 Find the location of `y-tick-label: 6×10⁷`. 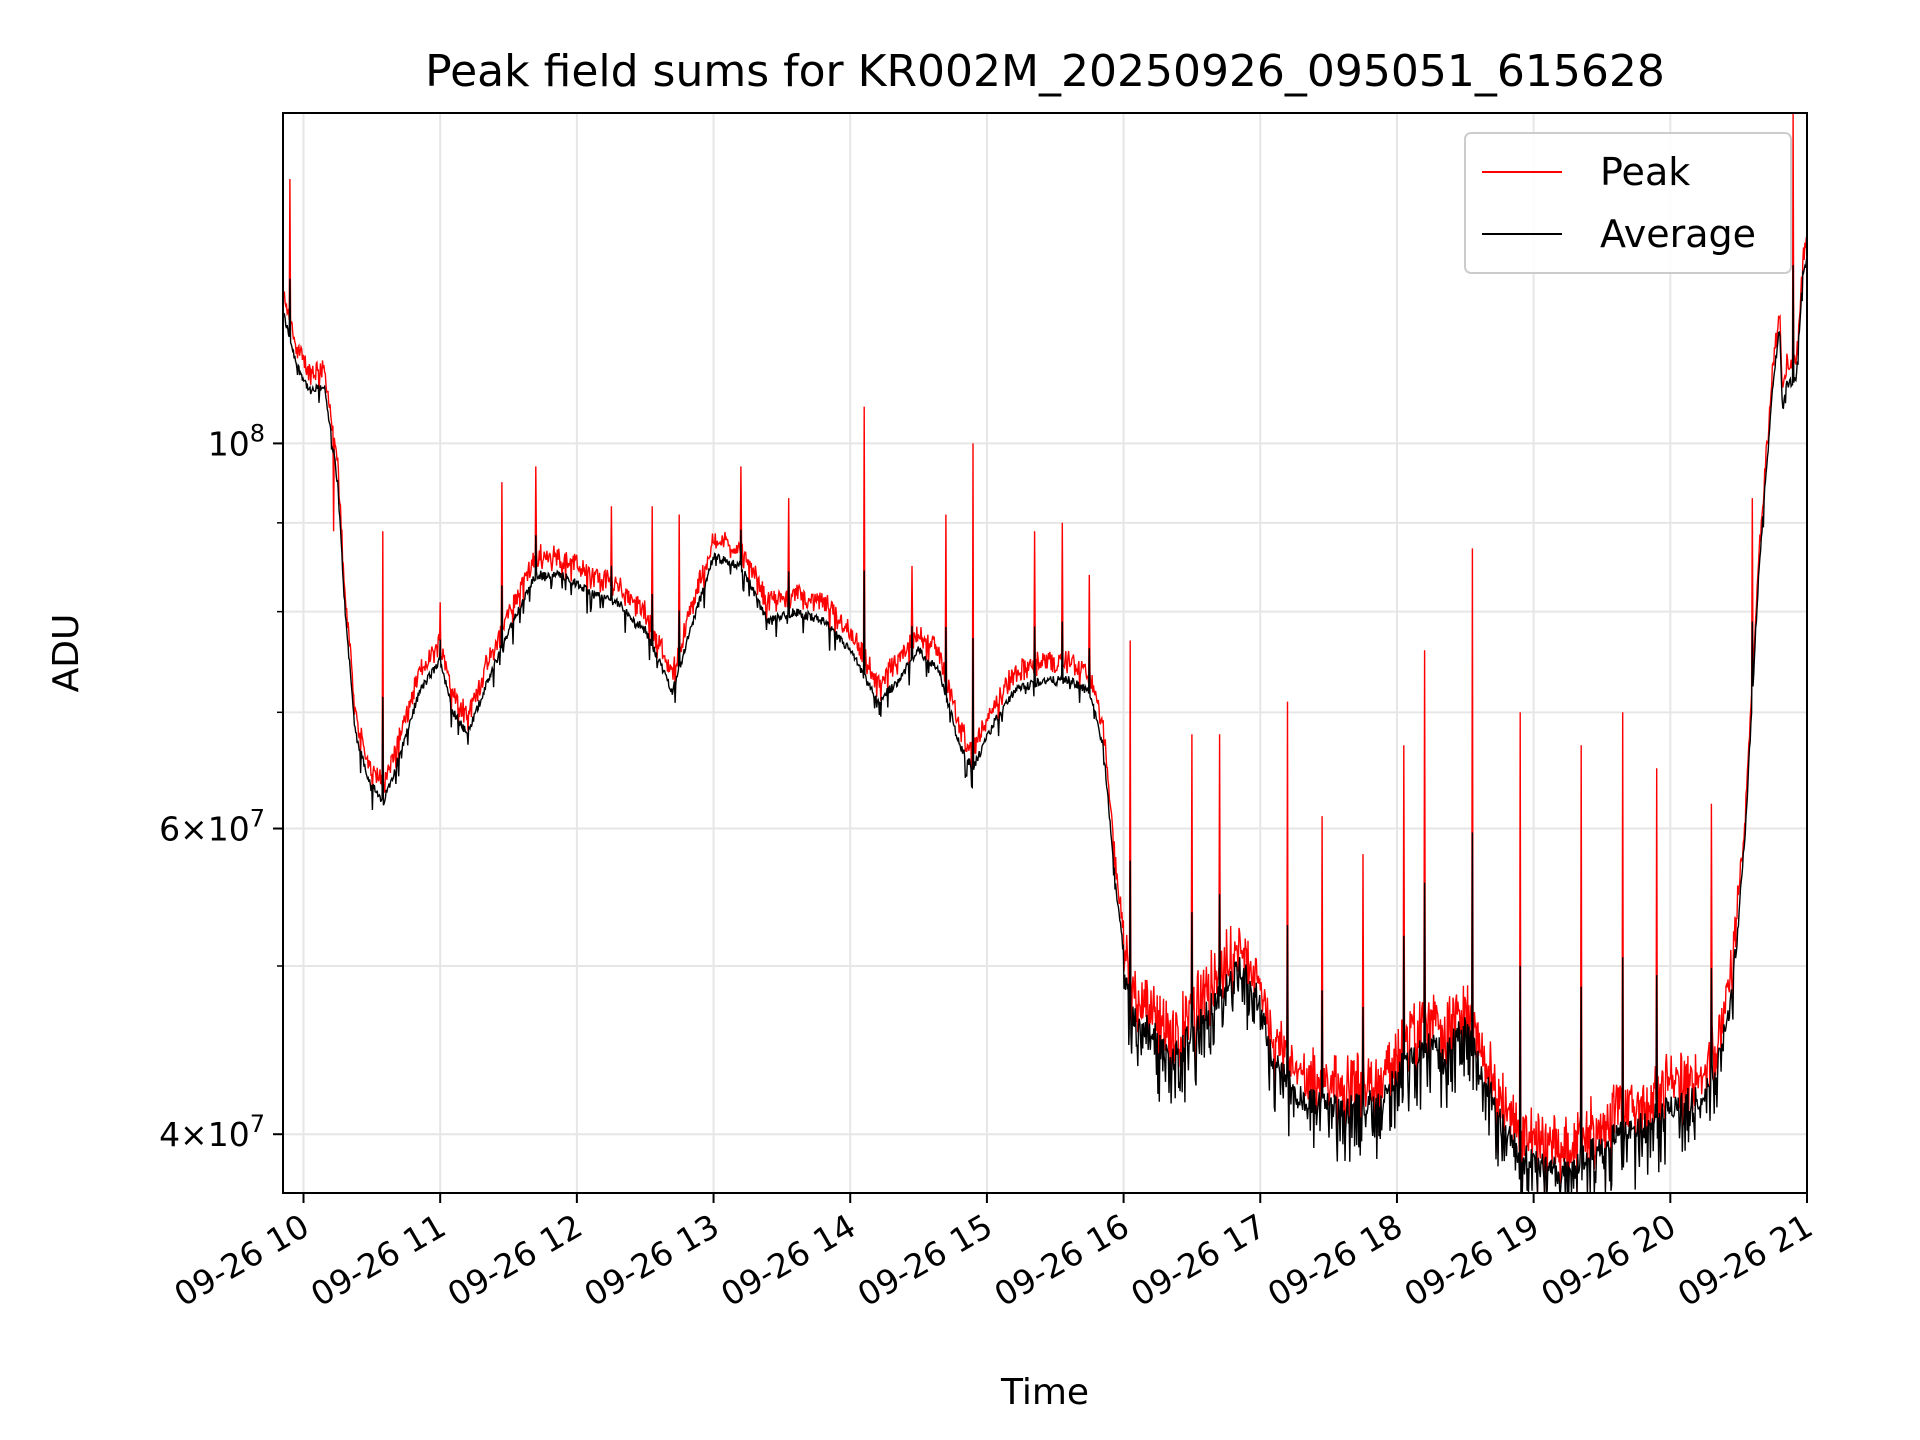

y-tick-label: 6×10⁷ is located at coordinates (212, 827).